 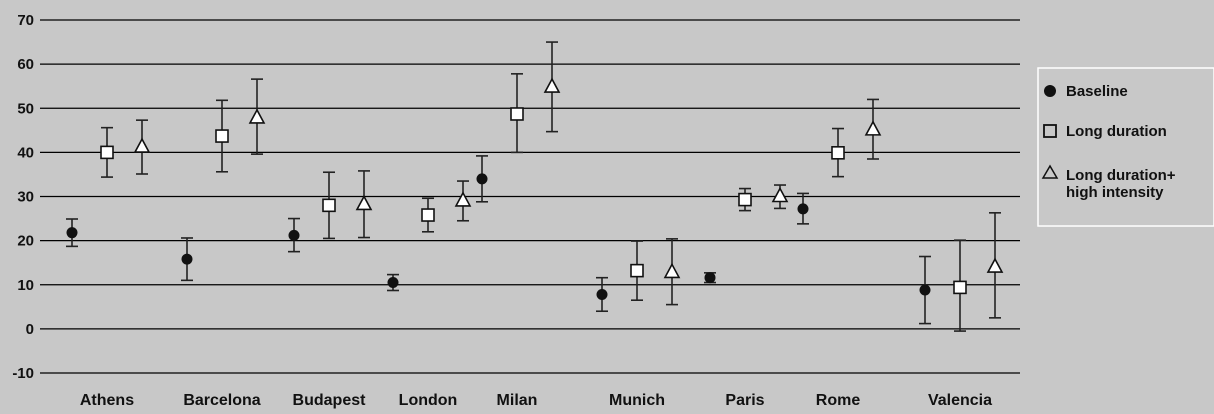 What do you see at coordinates (25, 152) in the screenshot?
I see `y-tick-label: 40` at bounding box center [25, 152].